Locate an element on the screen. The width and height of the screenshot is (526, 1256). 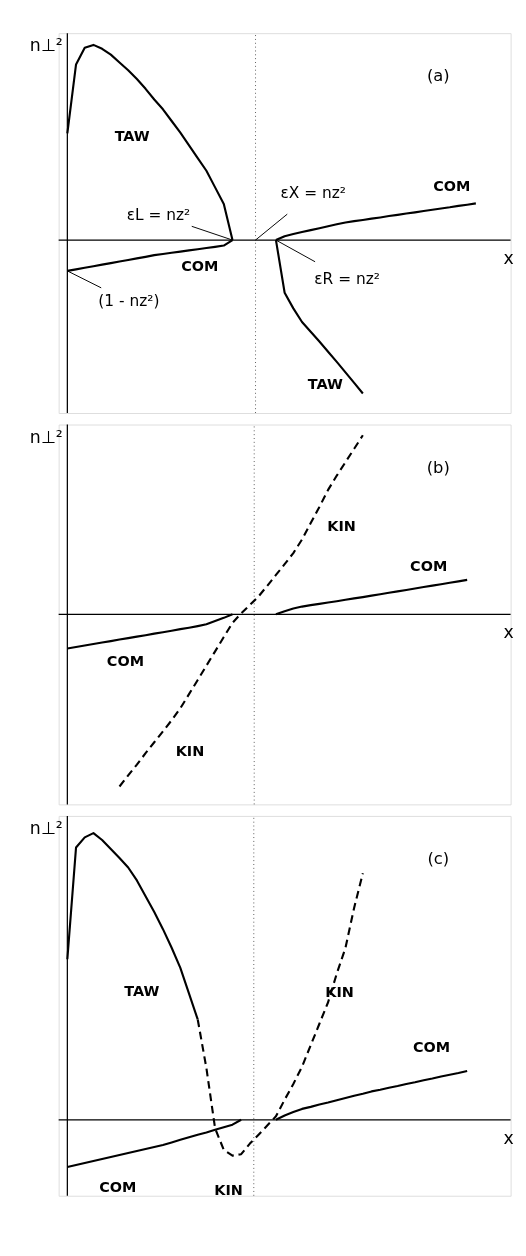
annotation: εL = nz² is located at coordinates (158, 214).